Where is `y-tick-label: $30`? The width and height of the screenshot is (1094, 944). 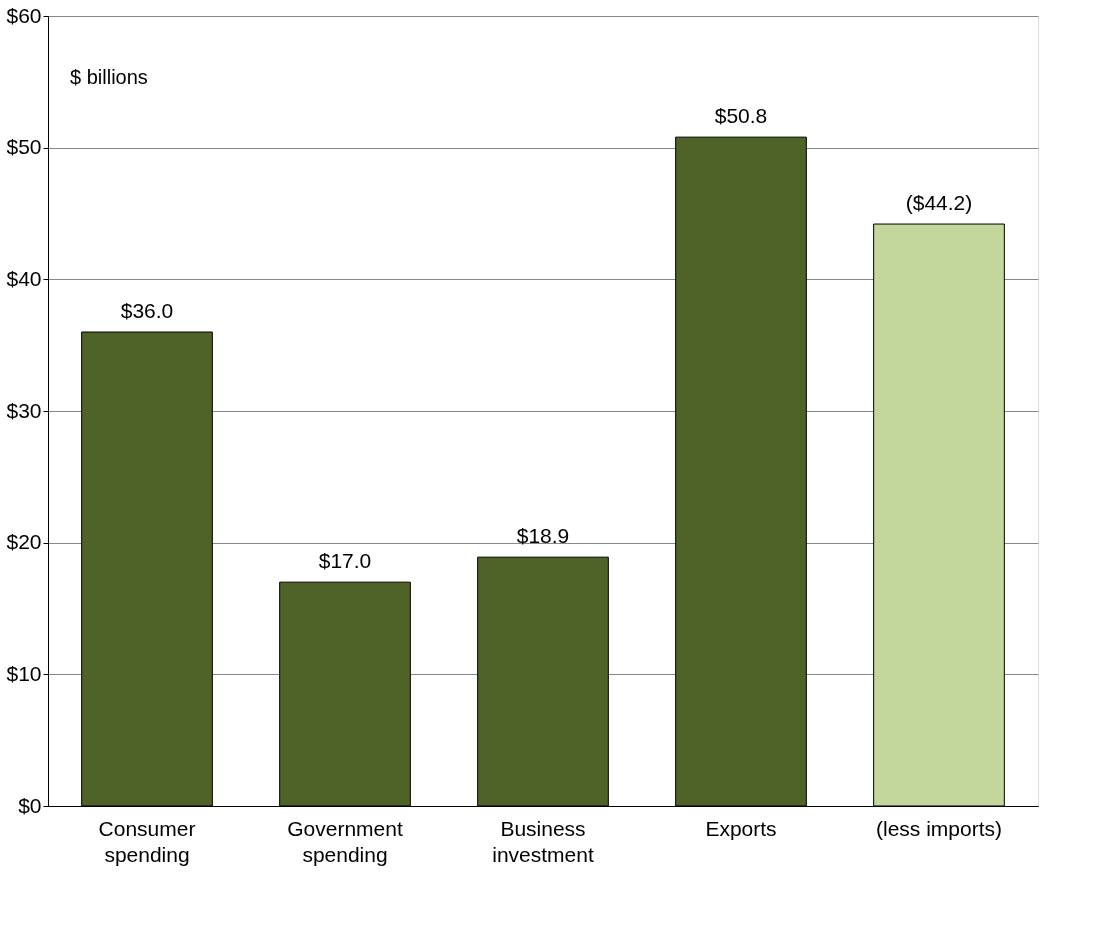
y-tick-label: $30 is located at coordinates (24, 410).